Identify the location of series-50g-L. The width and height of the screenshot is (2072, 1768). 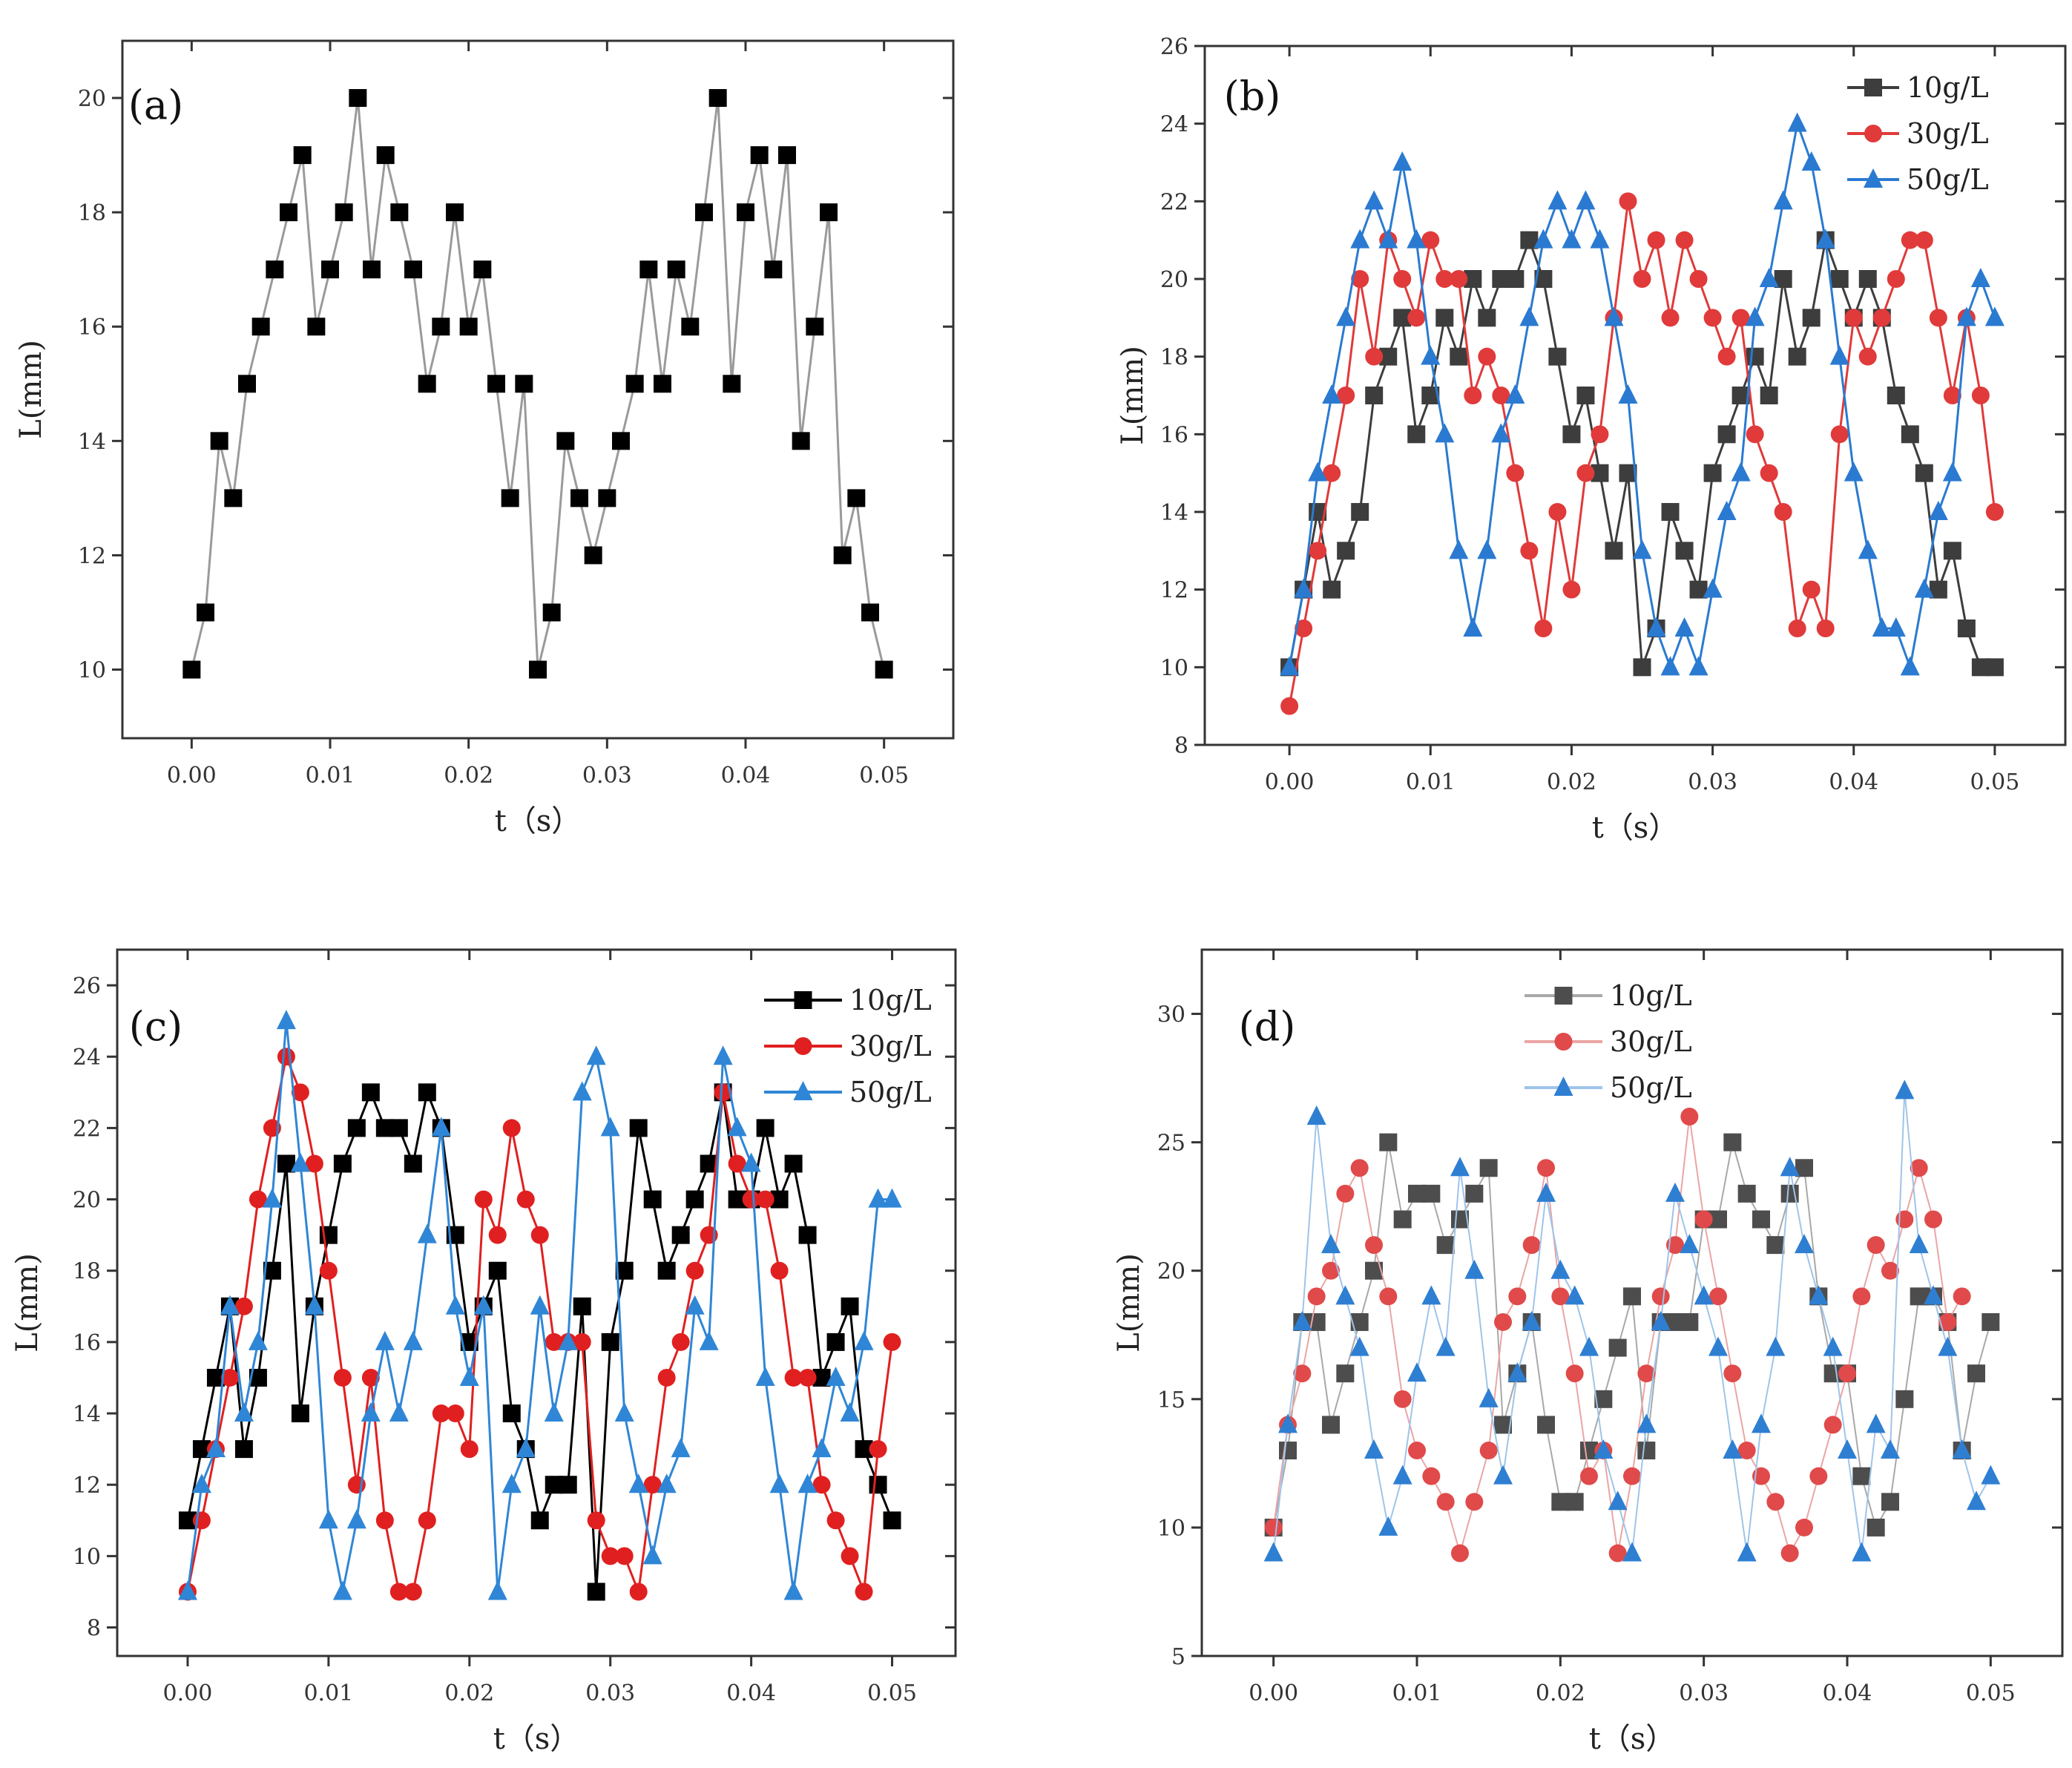
(539, 1305).